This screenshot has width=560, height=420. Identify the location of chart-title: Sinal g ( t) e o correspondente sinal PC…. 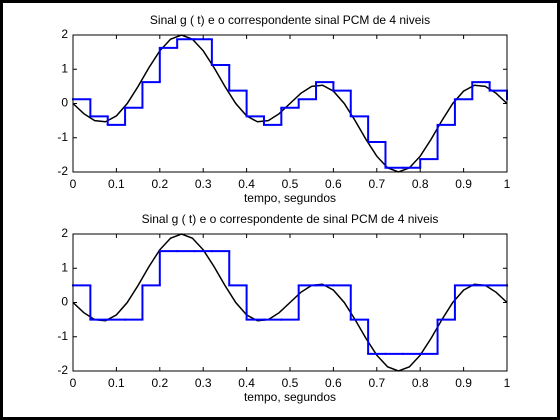
(290, 20).